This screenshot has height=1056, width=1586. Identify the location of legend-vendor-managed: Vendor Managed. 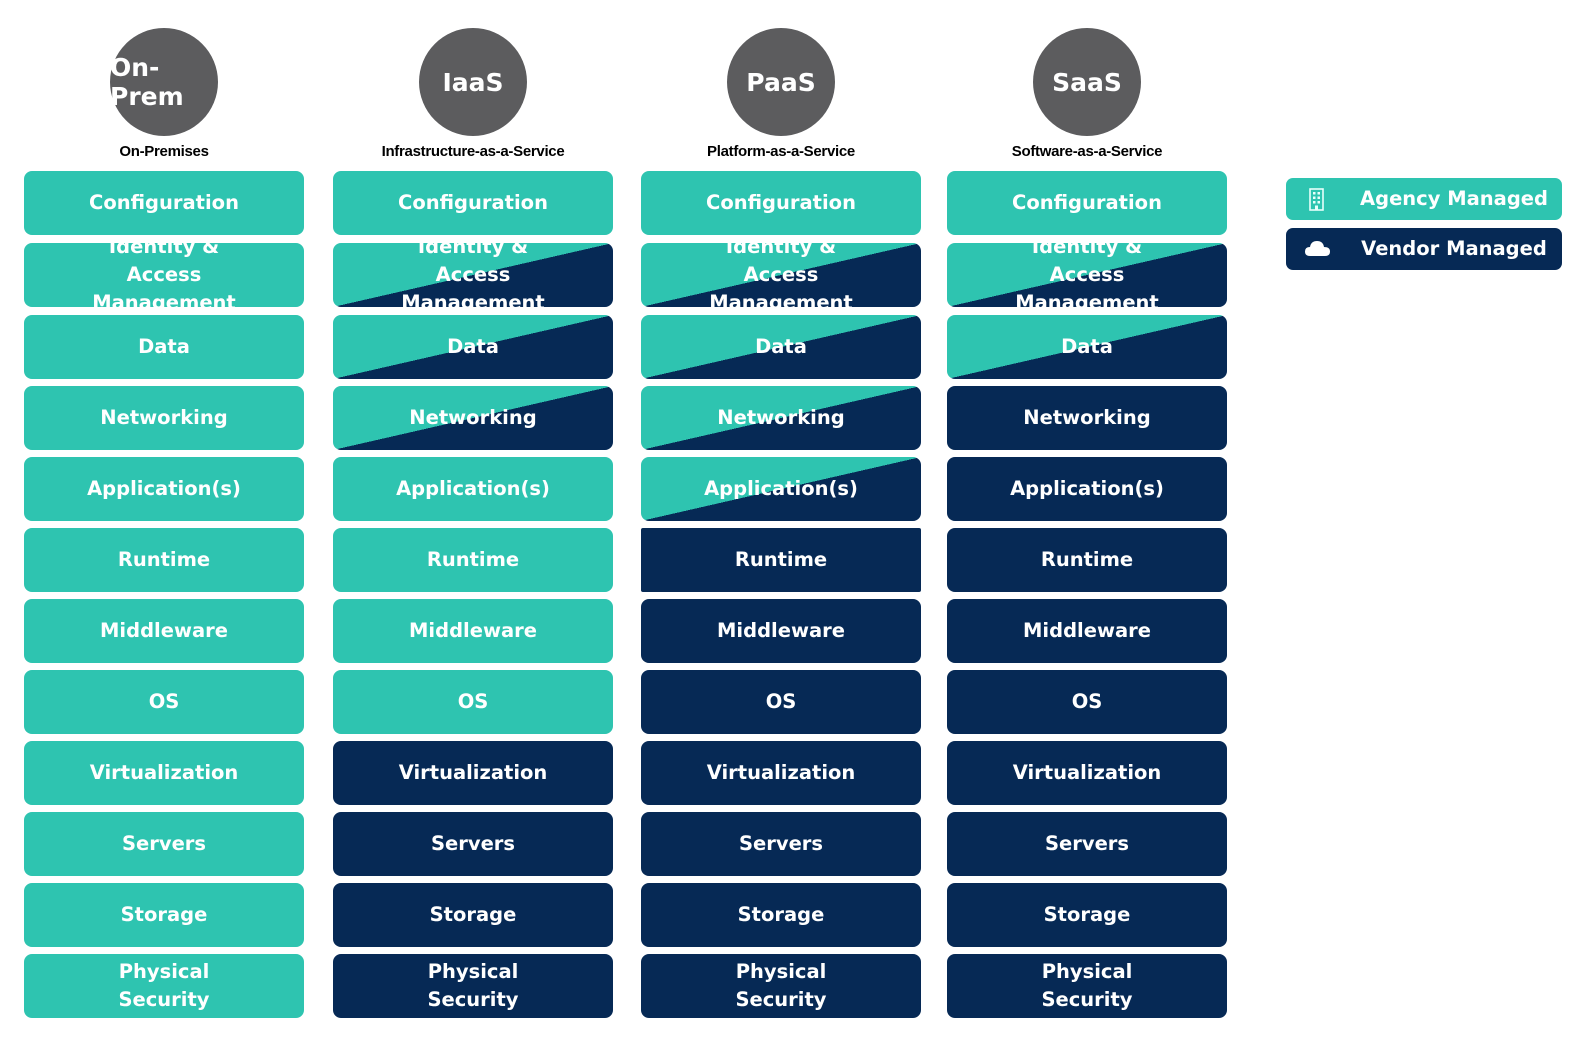
(1424, 249).